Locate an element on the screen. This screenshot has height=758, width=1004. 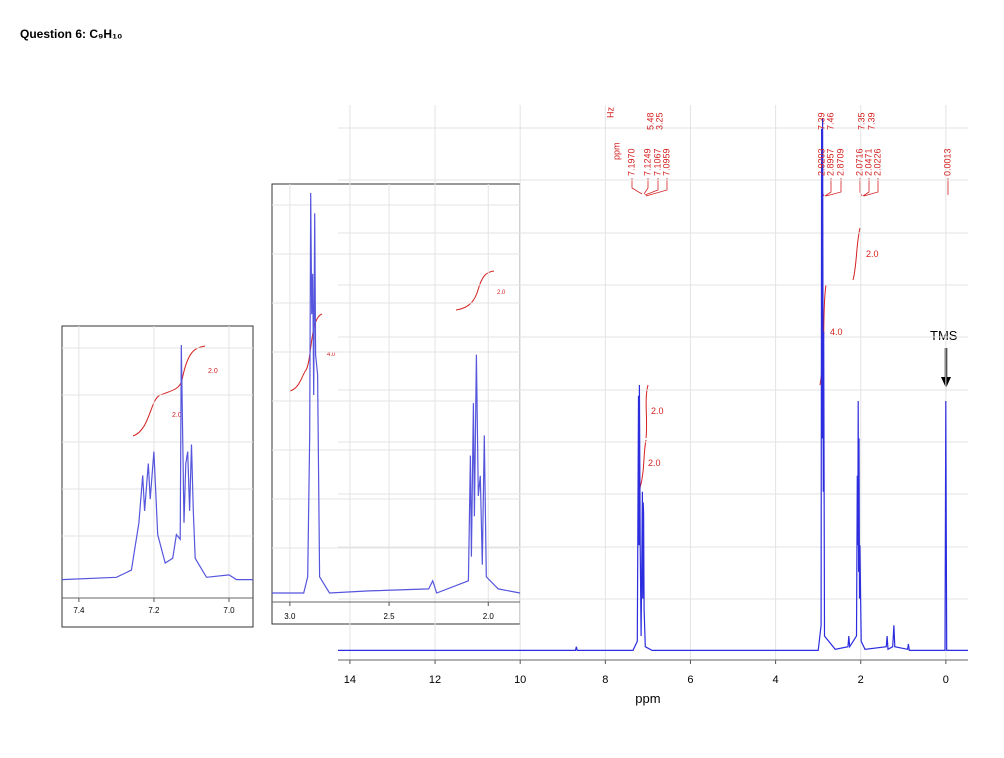
x-tick-label: 7.0 is located at coordinates (229, 610).